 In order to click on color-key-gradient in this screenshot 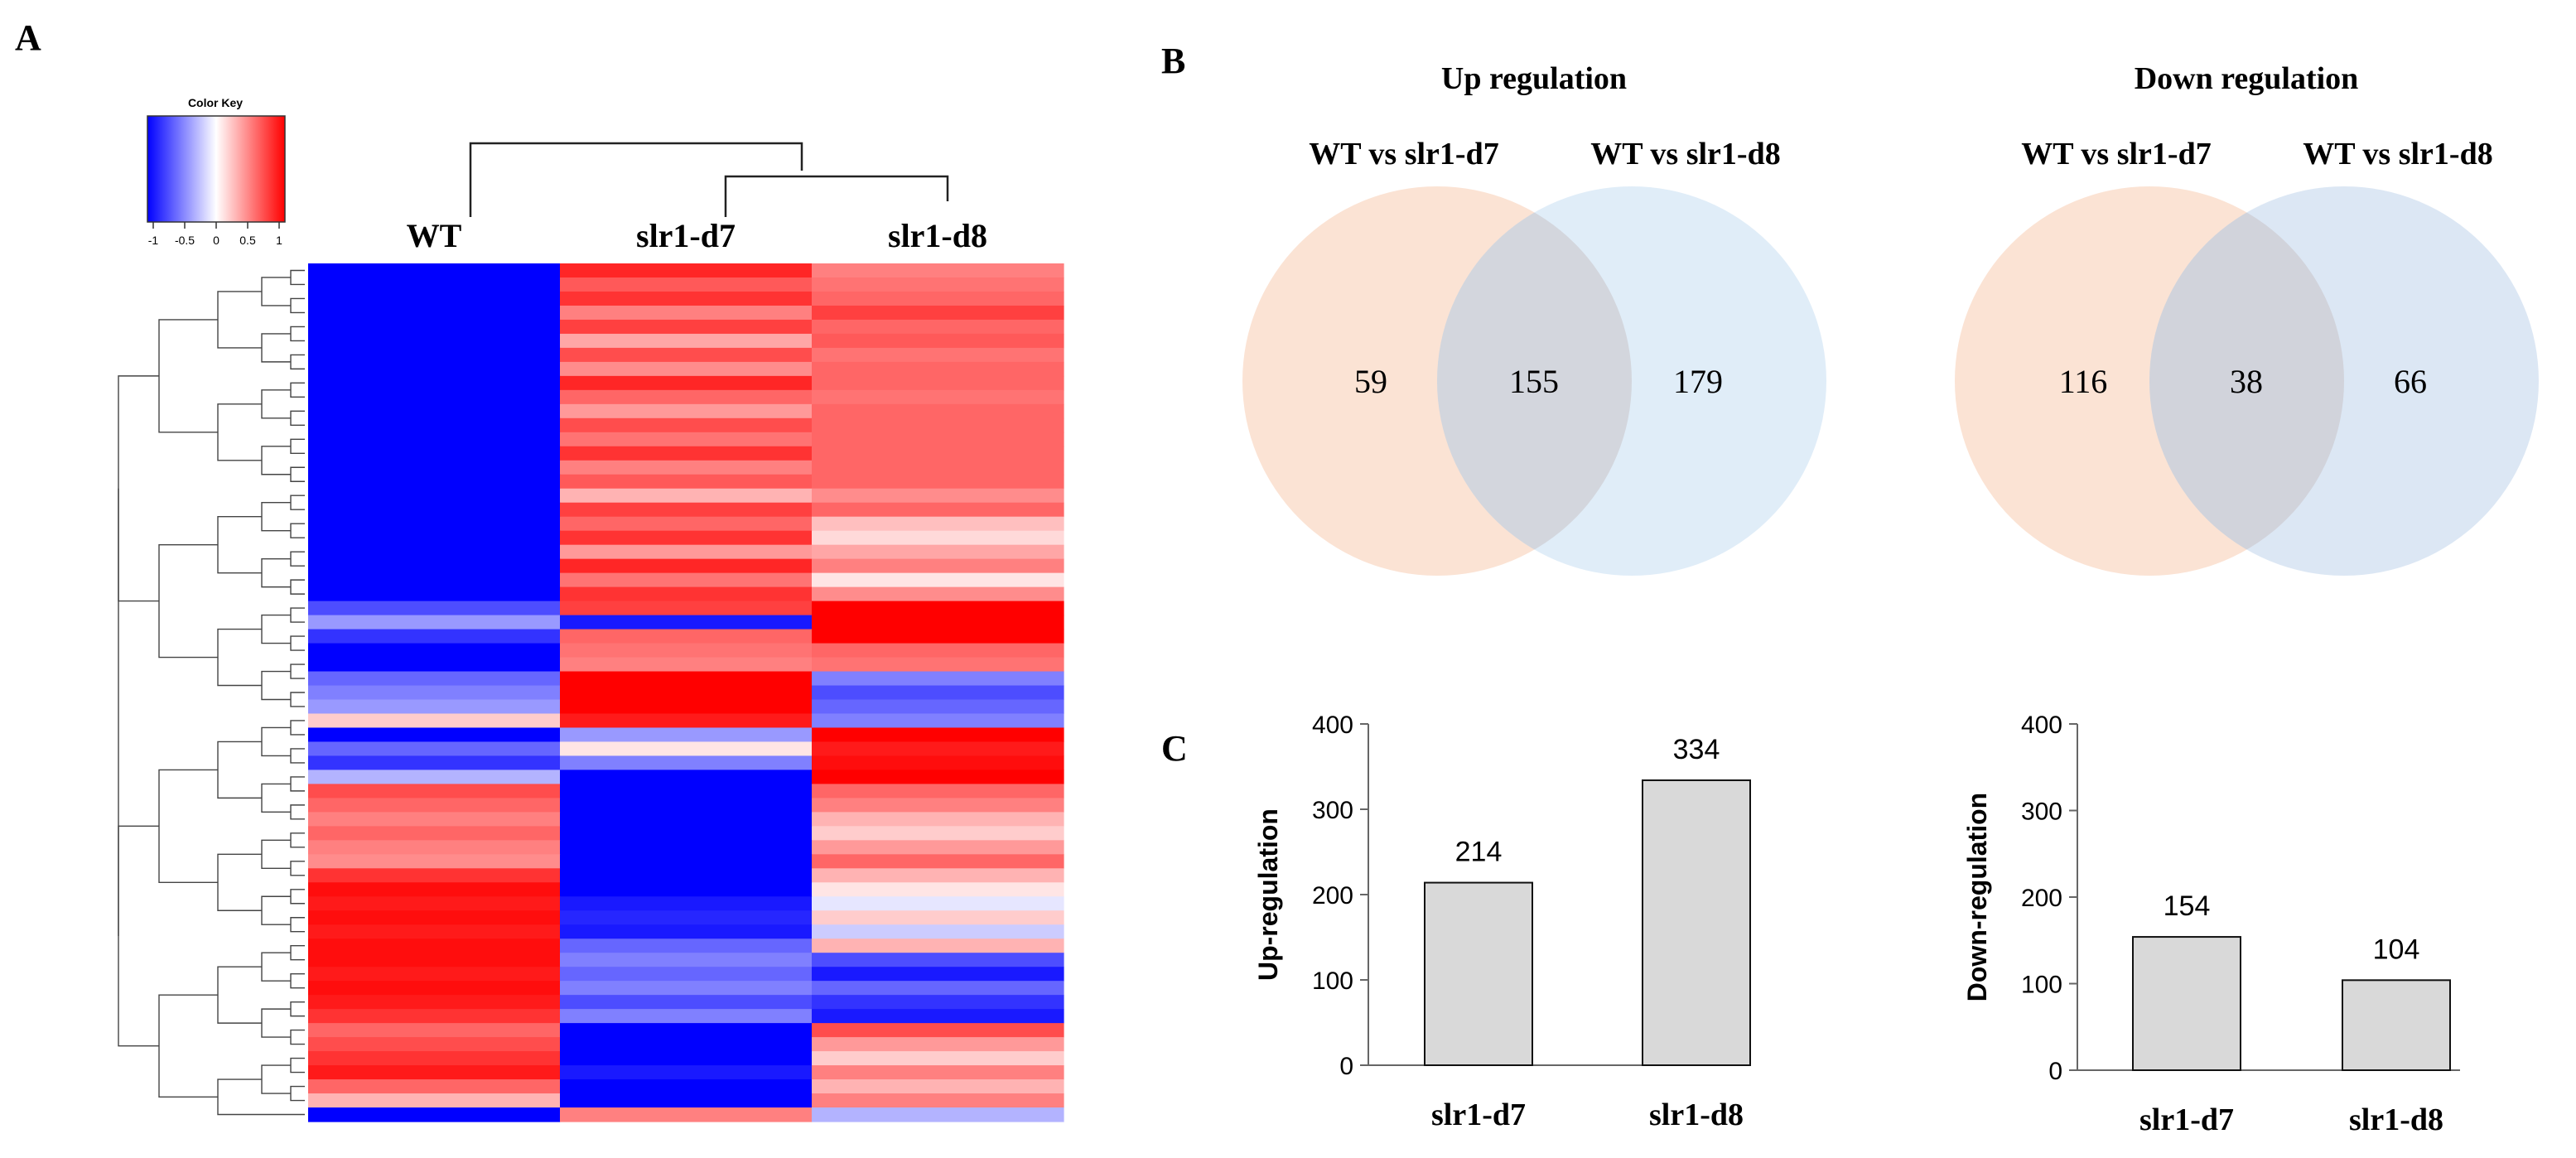, I will do `click(216, 169)`.